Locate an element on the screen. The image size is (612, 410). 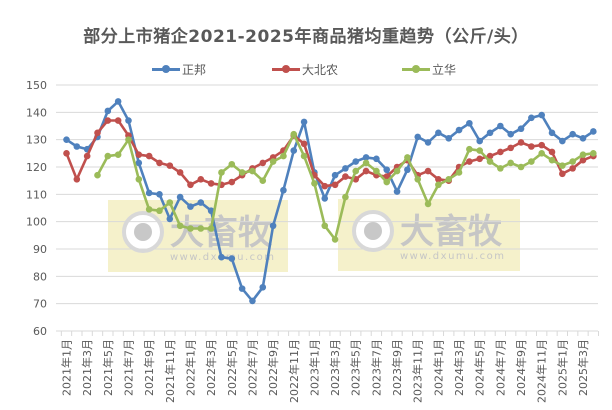
watermark-url: www.dxumu.com is located at coordinates (453, 256).